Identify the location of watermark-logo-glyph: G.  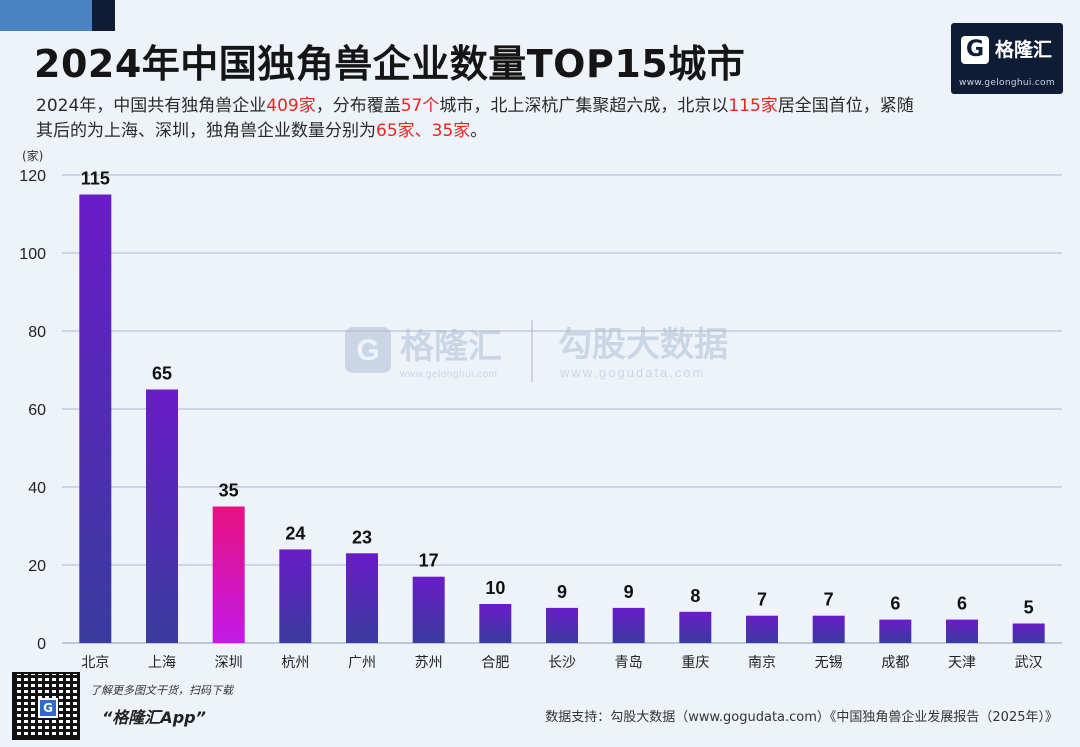
(367, 350).